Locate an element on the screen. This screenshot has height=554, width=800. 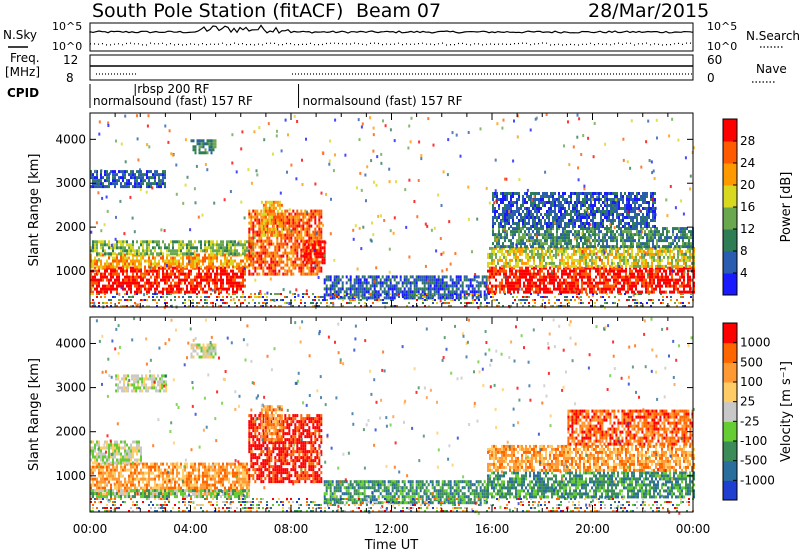
cpid-segment-label: normalsound (fast) 157 RF is located at coordinates (173, 101).